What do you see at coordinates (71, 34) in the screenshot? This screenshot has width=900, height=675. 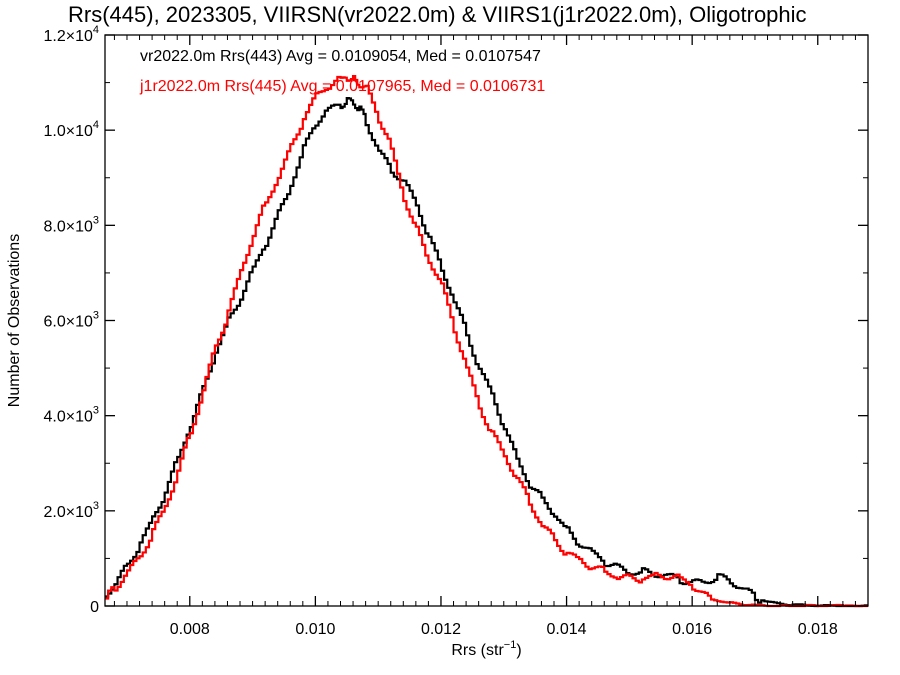 I see `y-tick-label: 1.2×10⁴` at bounding box center [71, 34].